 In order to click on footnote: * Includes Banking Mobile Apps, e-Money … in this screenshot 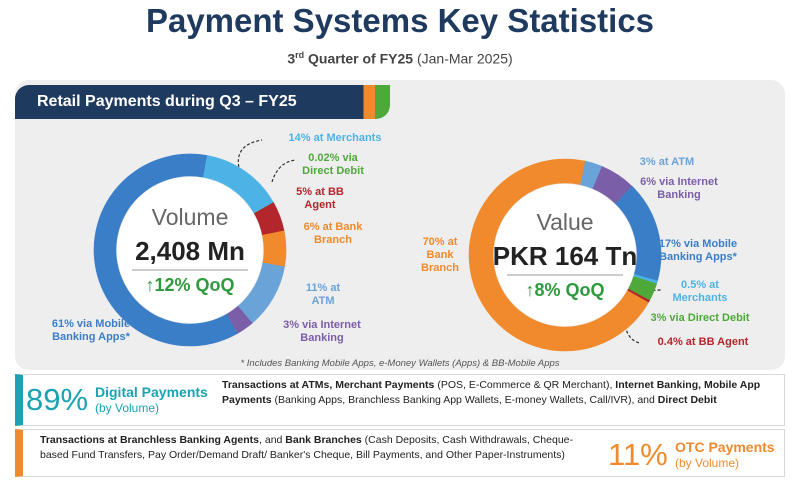, I will do `click(400, 363)`.